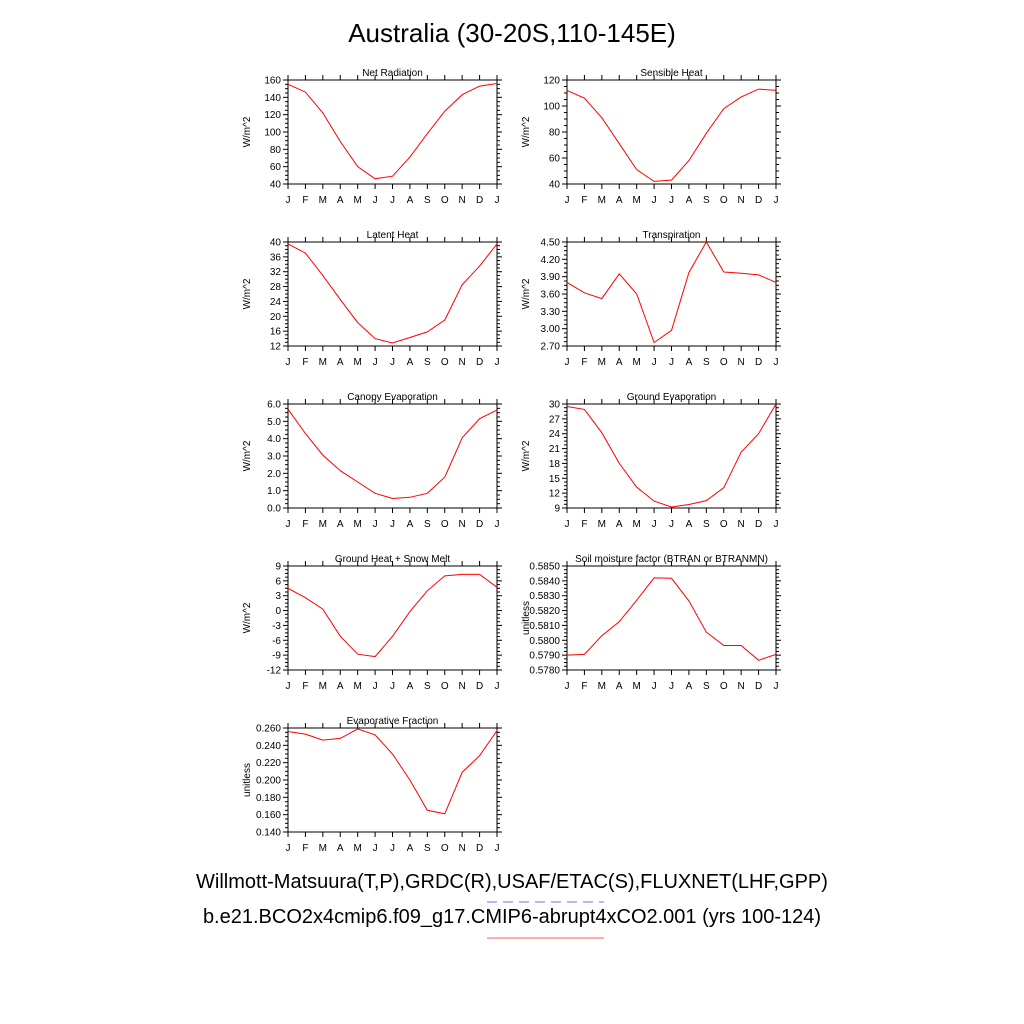 The width and height of the screenshot is (1024, 1024). I want to click on y-tick-label: 36, so click(276, 257).